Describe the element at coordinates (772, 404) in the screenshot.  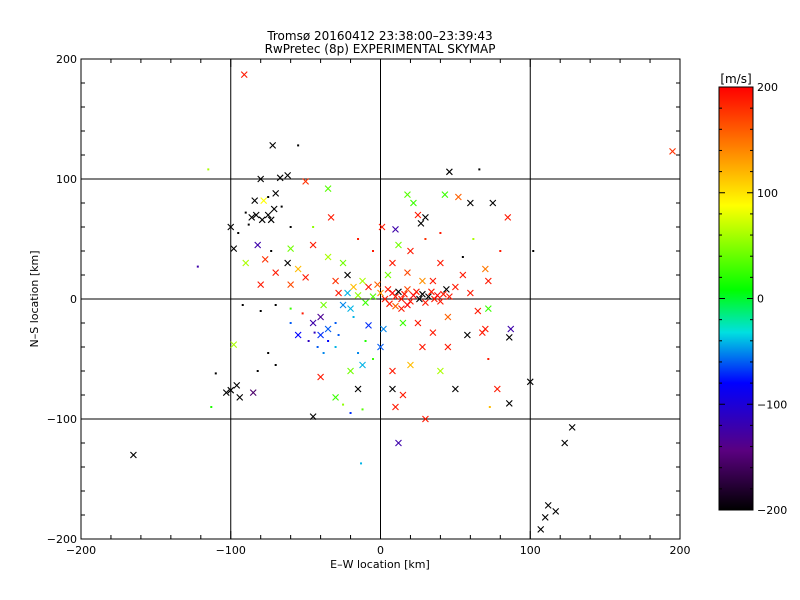
I see `colorbar-tick-label: −100` at that location.